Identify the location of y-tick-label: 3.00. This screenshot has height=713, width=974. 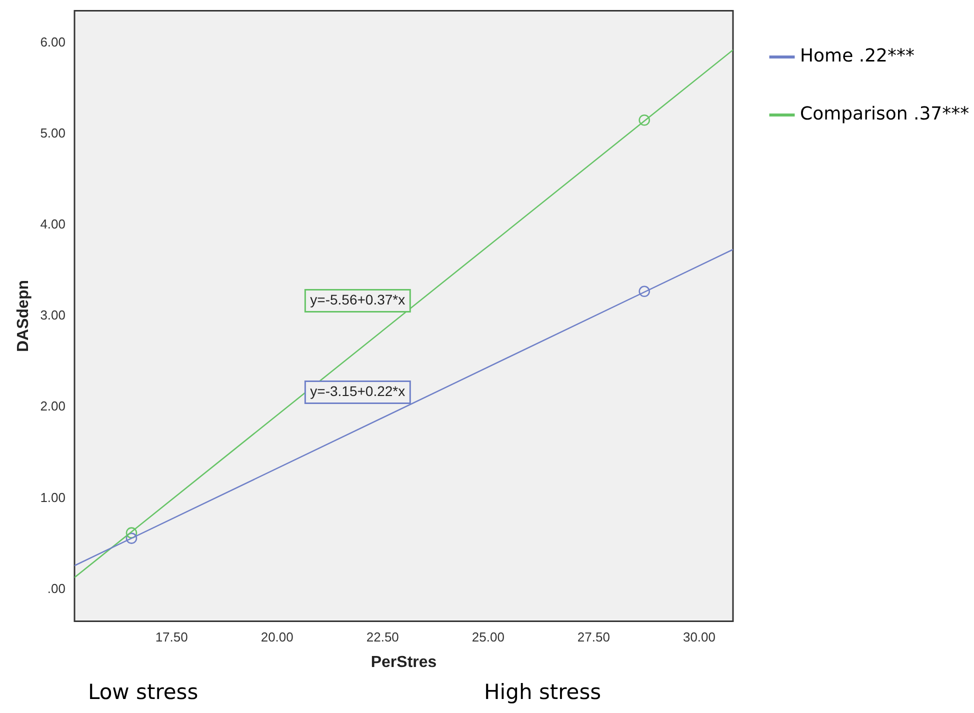
(53, 315).